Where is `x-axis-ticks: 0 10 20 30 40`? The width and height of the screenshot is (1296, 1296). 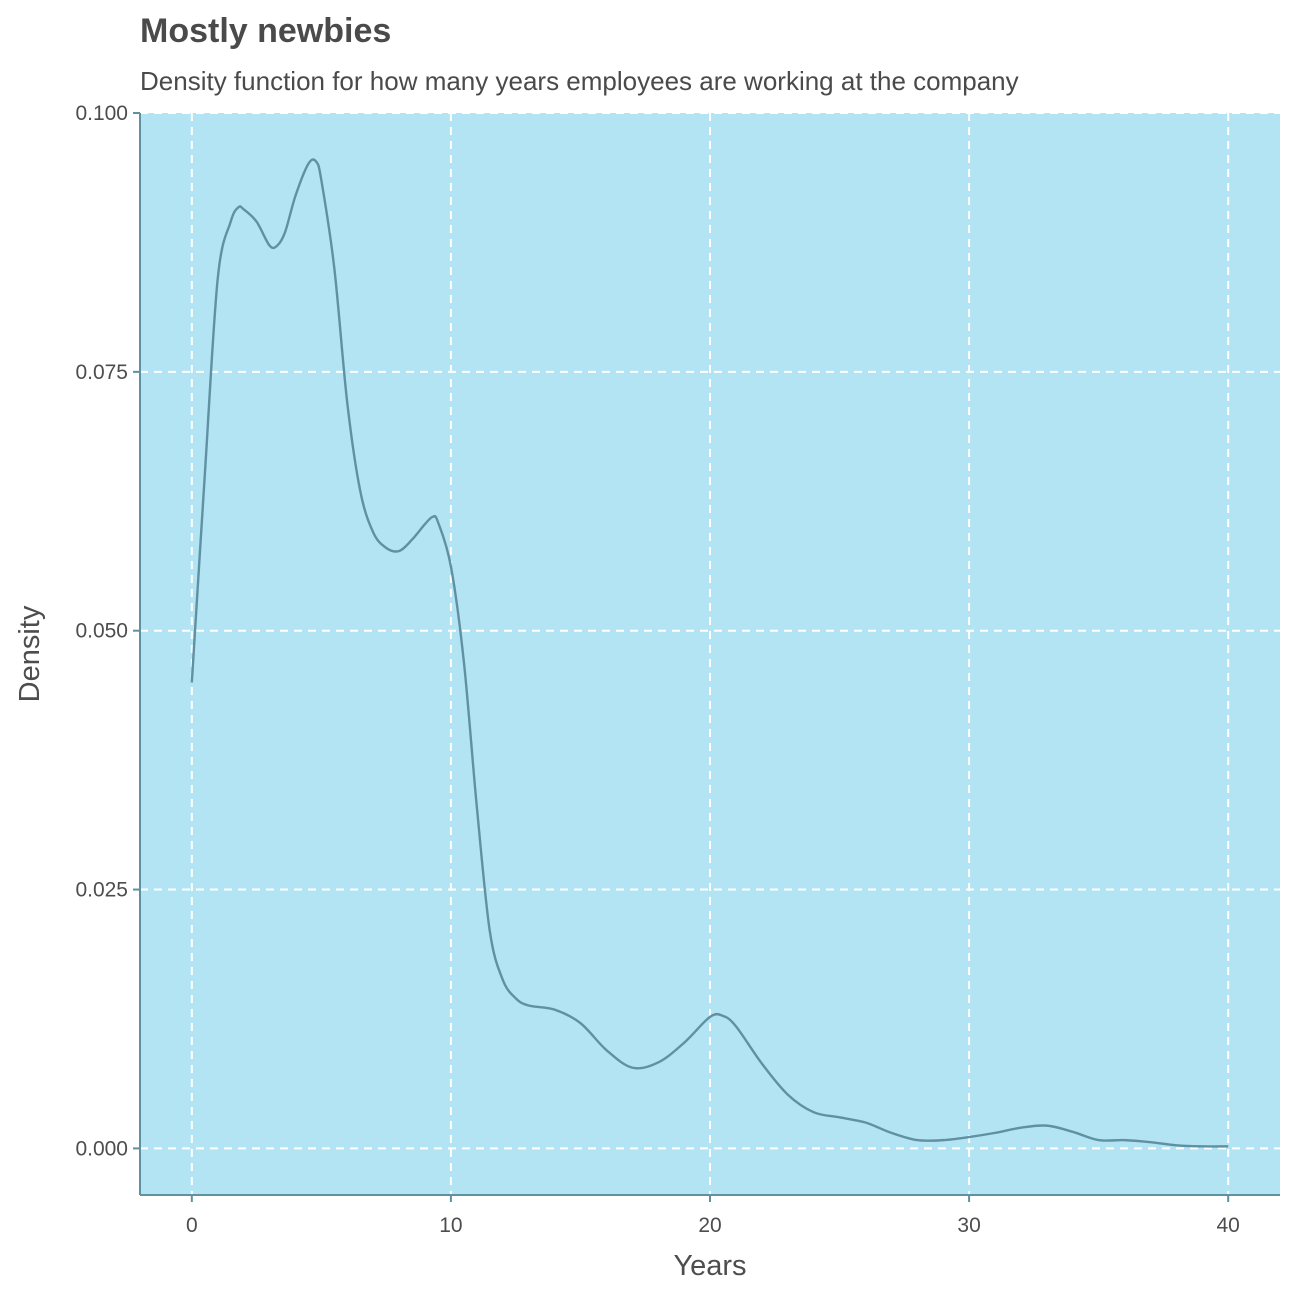 x-axis-ticks: 0 10 20 30 40 is located at coordinates (713, 1216).